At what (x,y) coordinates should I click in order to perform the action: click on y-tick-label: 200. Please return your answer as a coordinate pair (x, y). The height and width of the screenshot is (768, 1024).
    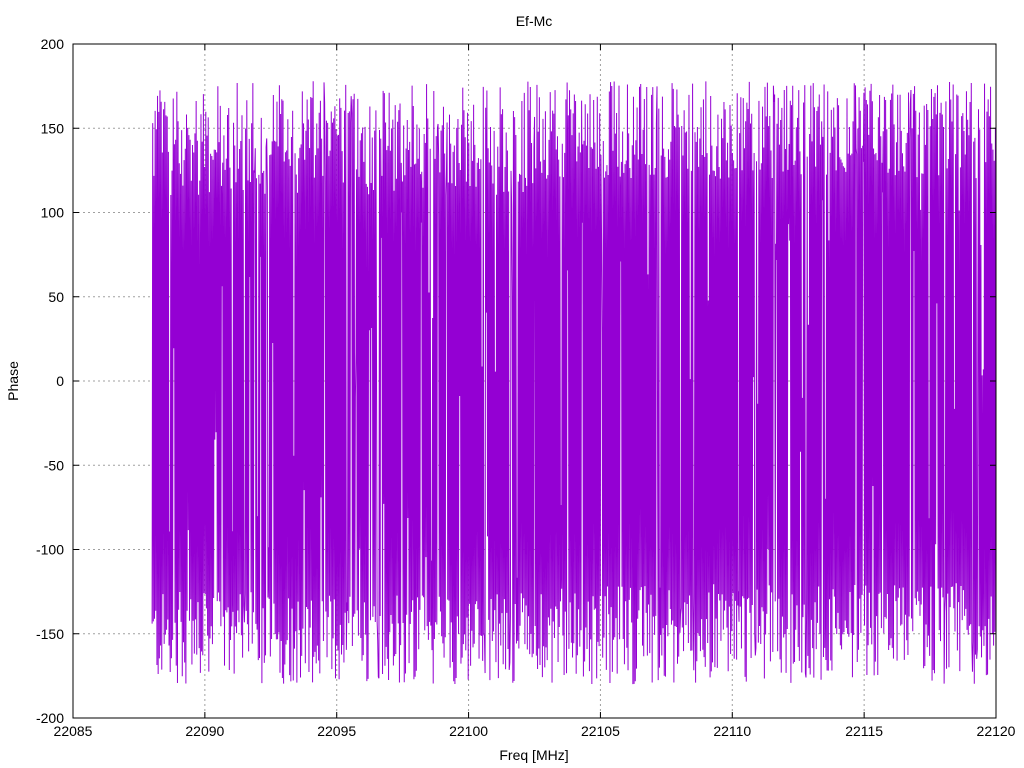
    Looking at the image, I should click on (53, 44).